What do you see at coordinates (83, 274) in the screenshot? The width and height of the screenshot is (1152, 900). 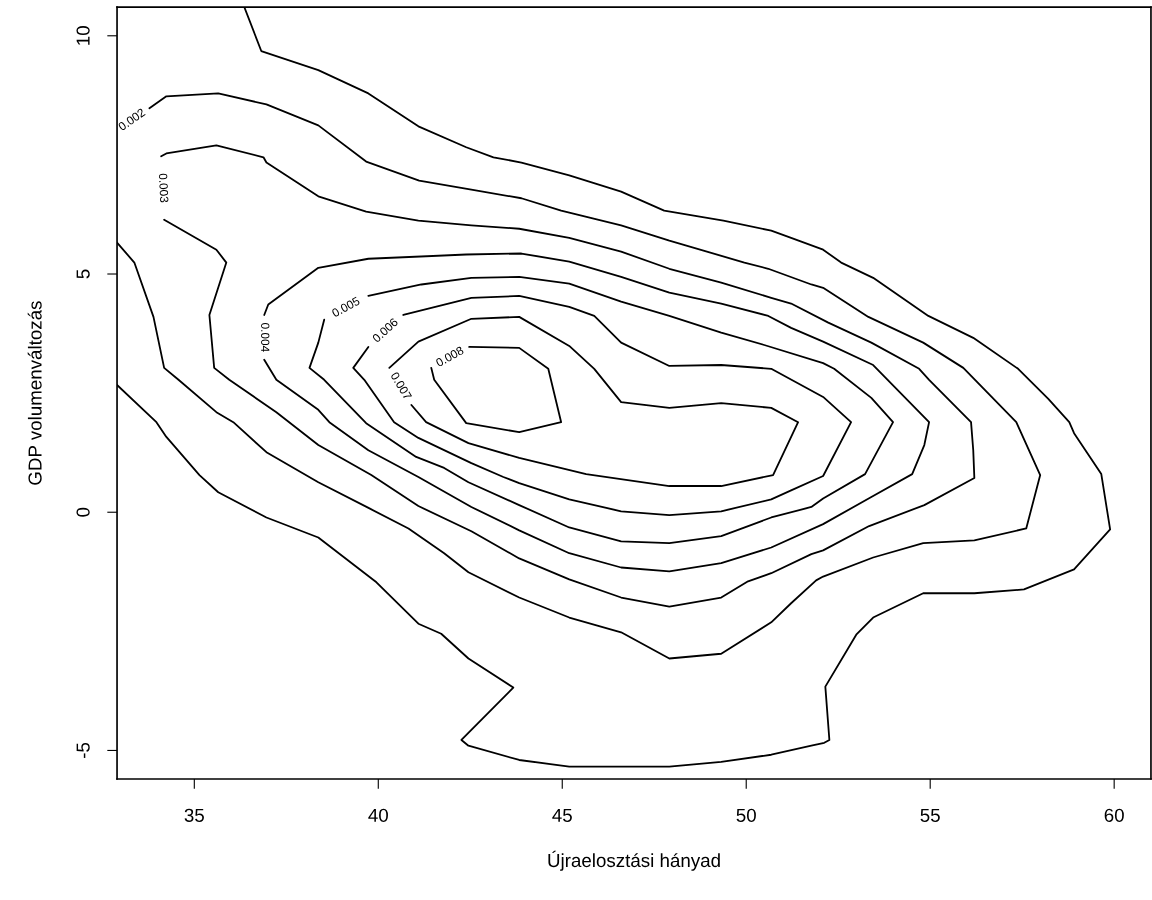 I see `y-tick-label: 5` at bounding box center [83, 274].